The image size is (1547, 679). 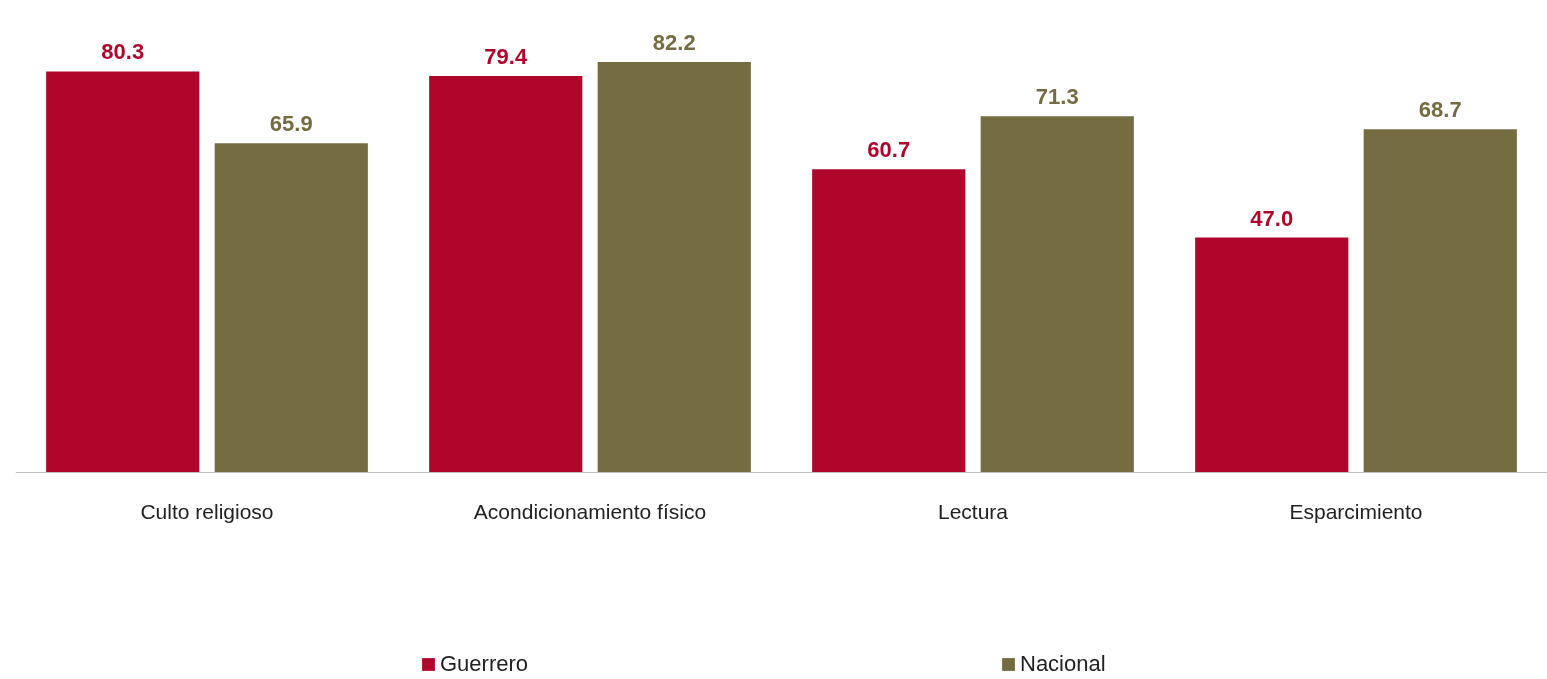 What do you see at coordinates (1440, 110) in the screenshot?
I see `data-label: 68.7` at bounding box center [1440, 110].